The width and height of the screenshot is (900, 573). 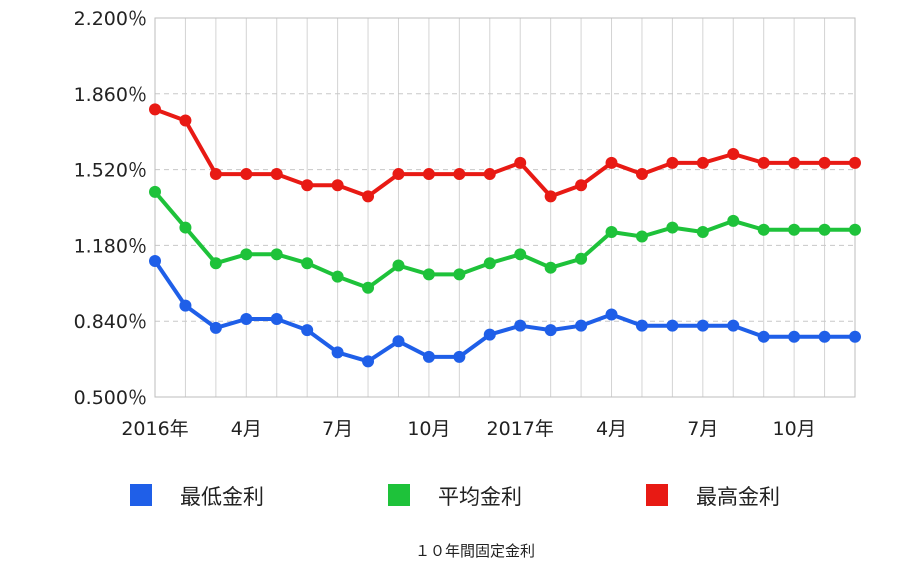 What do you see at coordinates (110, 246) in the screenshot?
I see `y-tick-label: 1.180％` at bounding box center [110, 246].